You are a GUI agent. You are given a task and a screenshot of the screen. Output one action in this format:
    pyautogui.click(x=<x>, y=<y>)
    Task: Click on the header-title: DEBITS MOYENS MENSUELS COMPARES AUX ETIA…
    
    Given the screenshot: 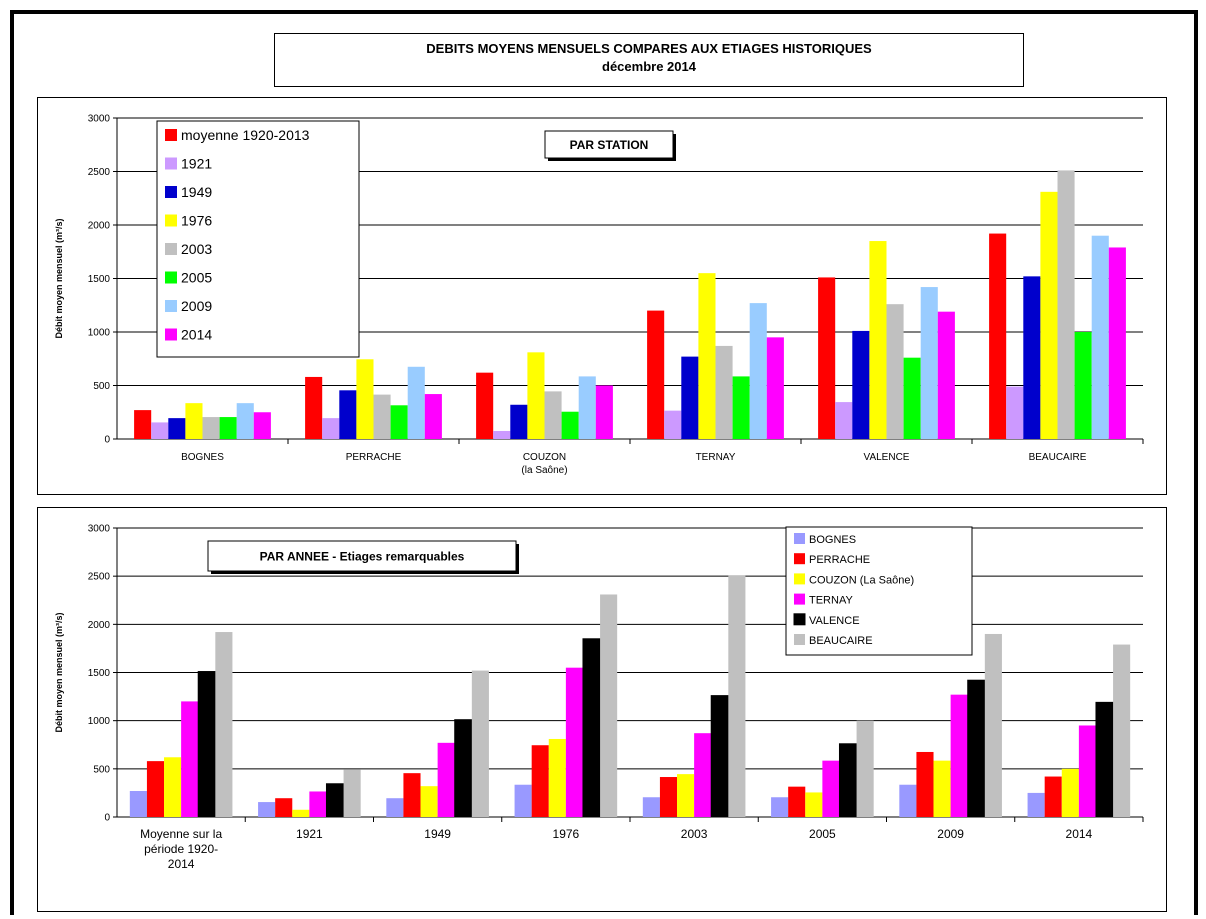 What is the action you would take?
    pyautogui.click(x=649, y=48)
    